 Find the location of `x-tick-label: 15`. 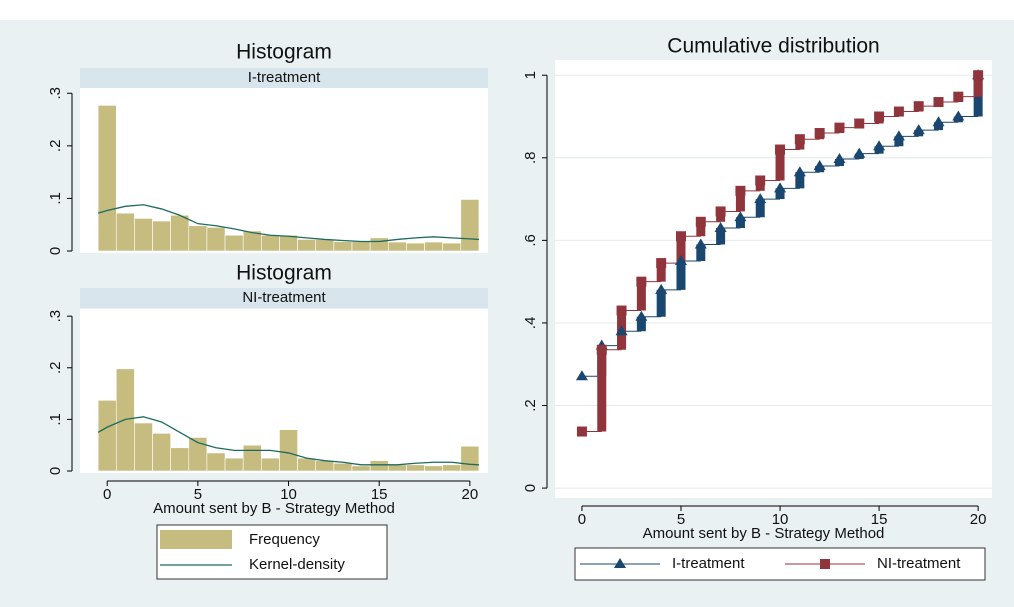

x-tick-label: 15 is located at coordinates (379, 494).